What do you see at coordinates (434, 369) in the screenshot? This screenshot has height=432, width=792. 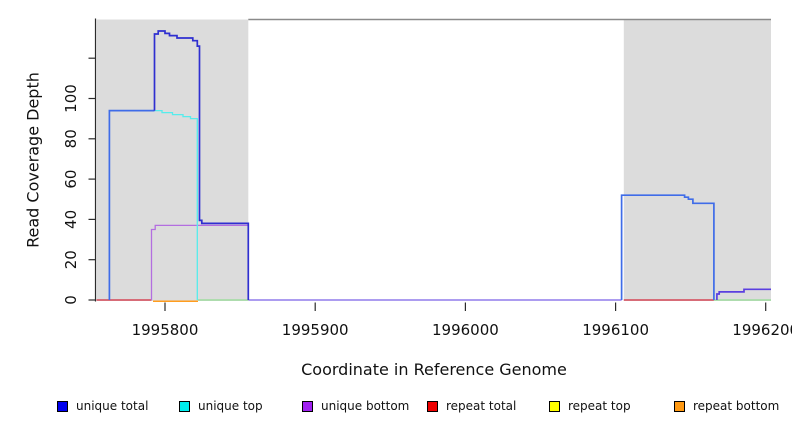 I see `x-axis-title: Coordinate in Reference Genome` at bounding box center [434, 369].